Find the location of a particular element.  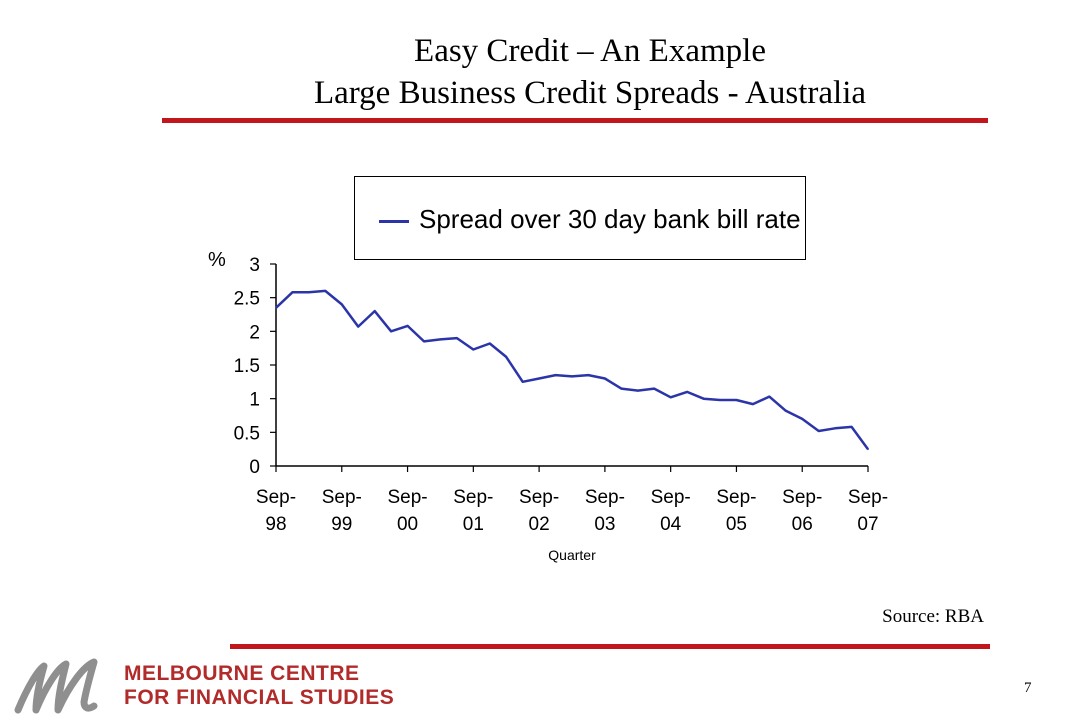

page-number: 7 is located at coordinates (1028, 688).